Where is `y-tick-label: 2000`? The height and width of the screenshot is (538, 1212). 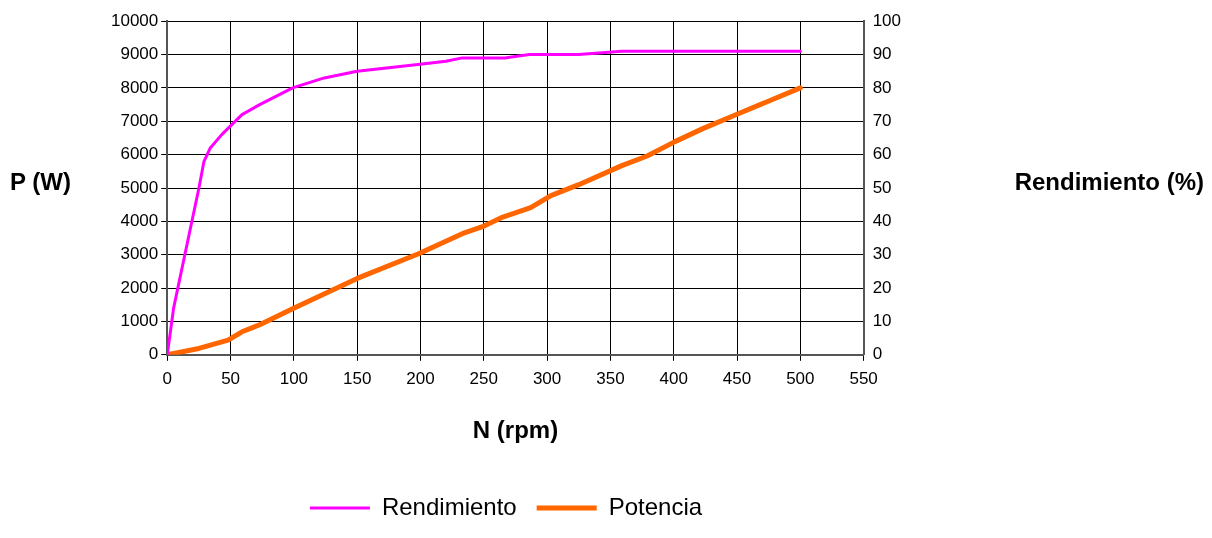
y-tick-label: 2000 is located at coordinates (139, 287).